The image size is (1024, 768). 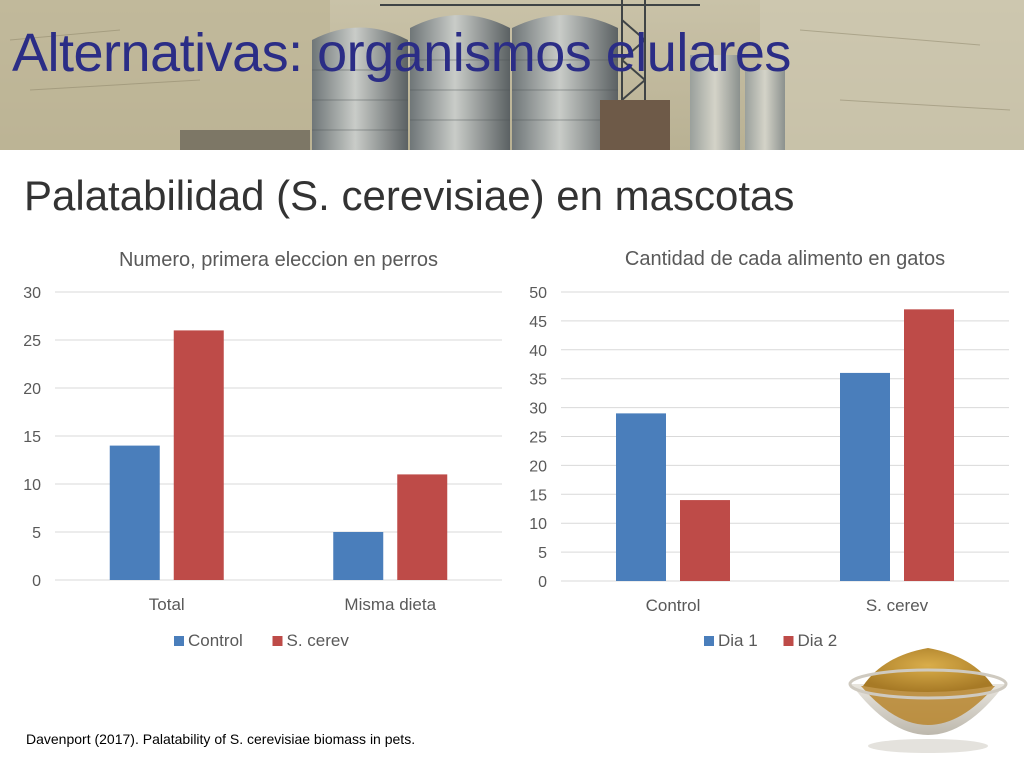 I want to click on x-category-label: Misma dieta, so click(x=390, y=604).